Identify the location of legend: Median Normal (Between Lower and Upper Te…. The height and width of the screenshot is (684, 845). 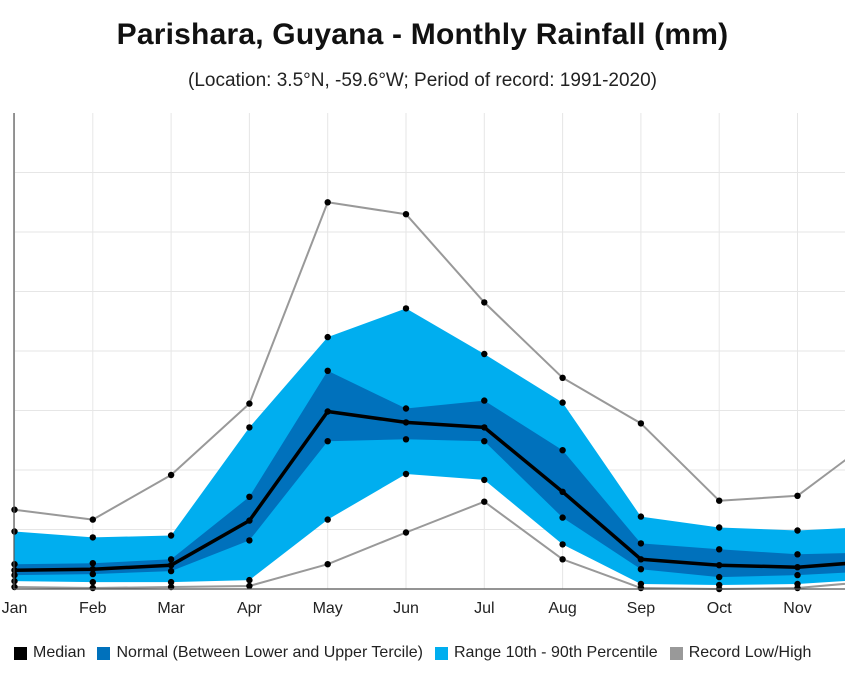
(418, 653).